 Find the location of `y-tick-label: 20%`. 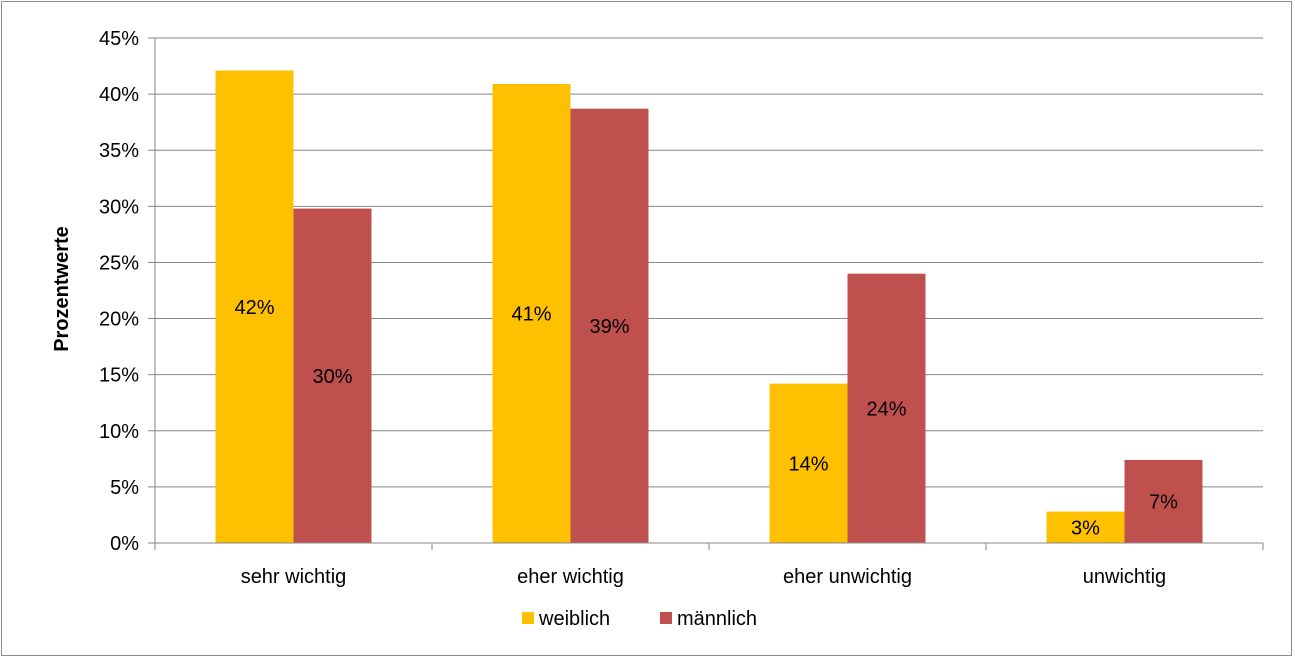

y-tick-label: 20% is located at coordinates (119, 320).